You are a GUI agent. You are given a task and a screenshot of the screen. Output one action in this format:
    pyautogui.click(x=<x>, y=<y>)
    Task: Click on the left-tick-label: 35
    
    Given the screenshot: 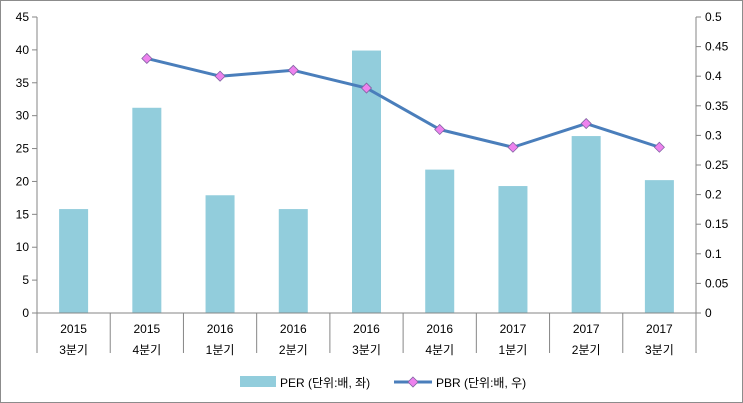 What is the action you would take?
    pyautogui.click(x=23, y=83)
    